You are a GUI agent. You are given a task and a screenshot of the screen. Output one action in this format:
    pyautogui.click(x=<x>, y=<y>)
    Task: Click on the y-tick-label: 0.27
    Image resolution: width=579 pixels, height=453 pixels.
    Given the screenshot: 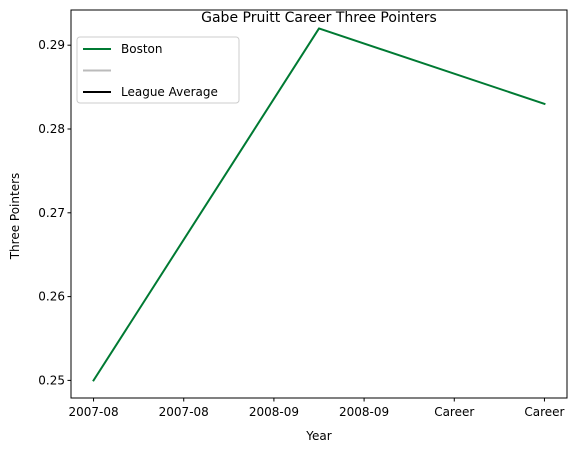 What is the action you would take?
    pyautogui.click(x=51, y=213)
    